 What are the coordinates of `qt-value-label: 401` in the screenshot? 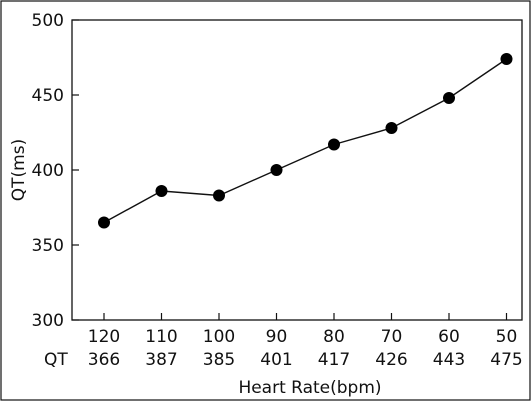 It's located at (276, 360).